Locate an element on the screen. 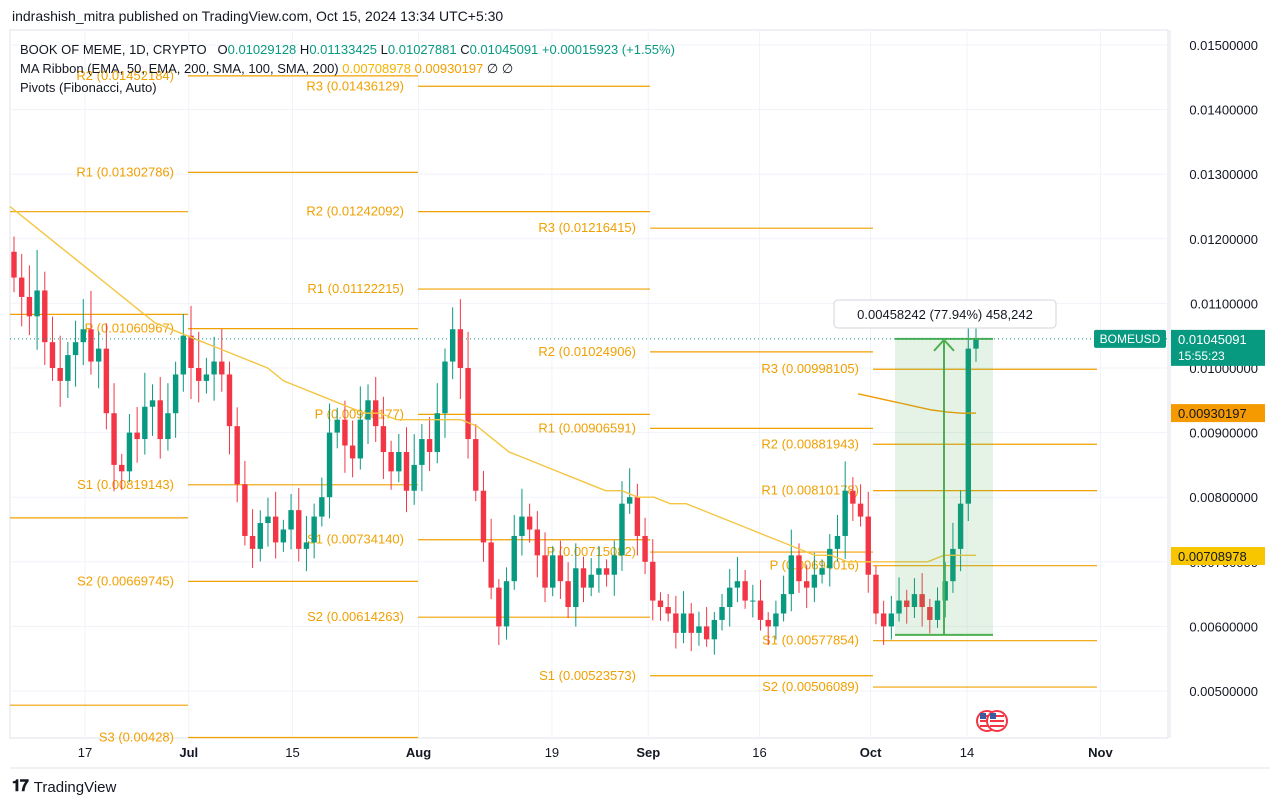 Image resolution: width=1280 pixels, height=806 pixels. legend-symbol: BOOK OF MEME, 1D, CRYPTO is located at coordinates (113, 49).